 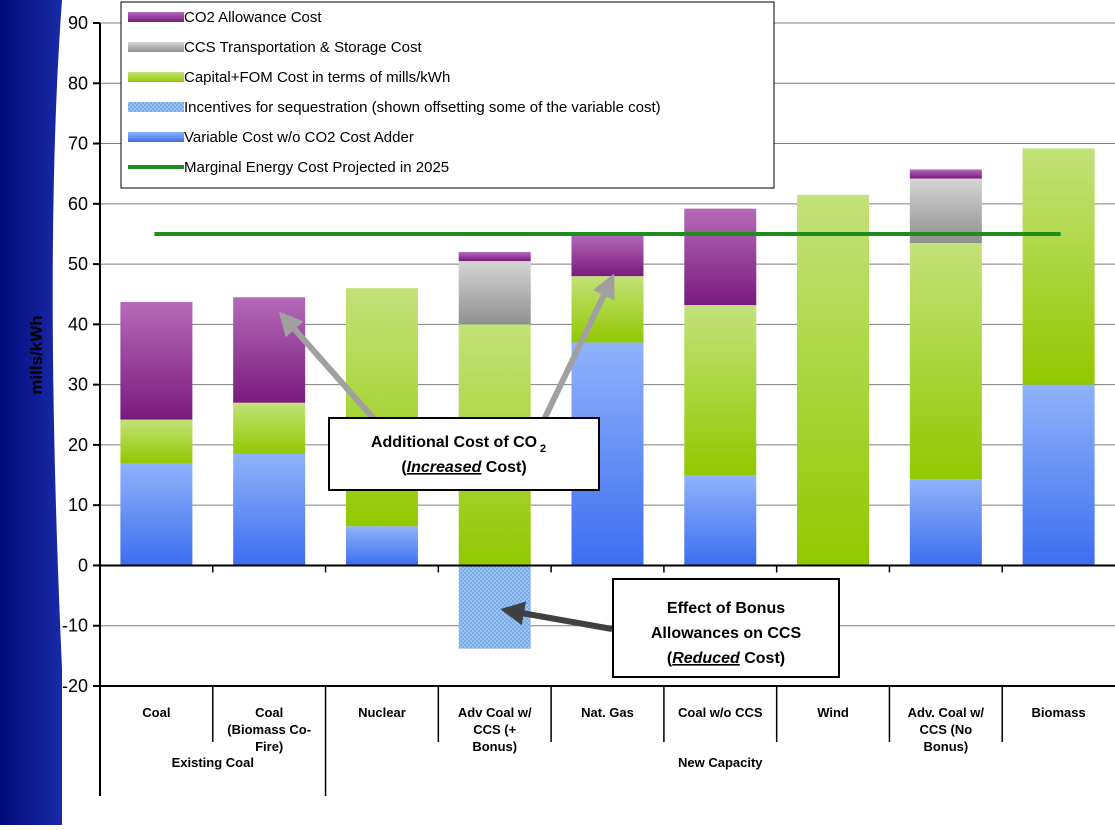 I want to click on category-label: Adv. Coal w/, so click(x=946, y=712).